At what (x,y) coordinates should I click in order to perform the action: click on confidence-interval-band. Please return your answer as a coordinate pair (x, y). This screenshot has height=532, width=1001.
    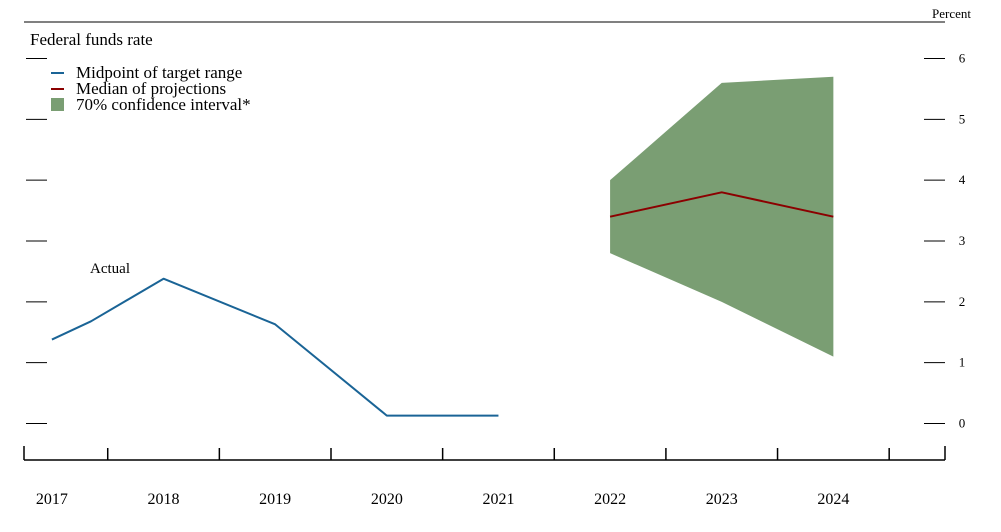
    Looking at the image, I should click on (722, 216).